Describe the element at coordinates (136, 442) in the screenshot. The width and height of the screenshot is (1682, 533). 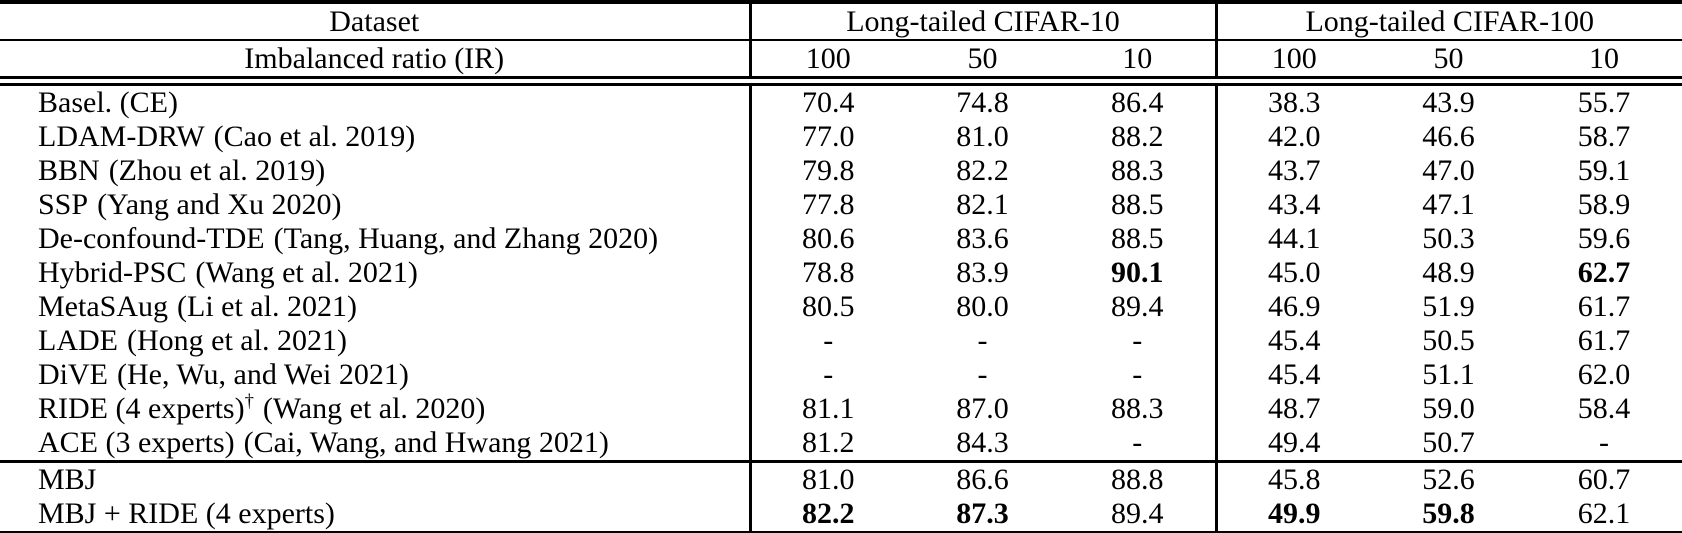
I see `method-name: ACE (3 experts)` at that location.